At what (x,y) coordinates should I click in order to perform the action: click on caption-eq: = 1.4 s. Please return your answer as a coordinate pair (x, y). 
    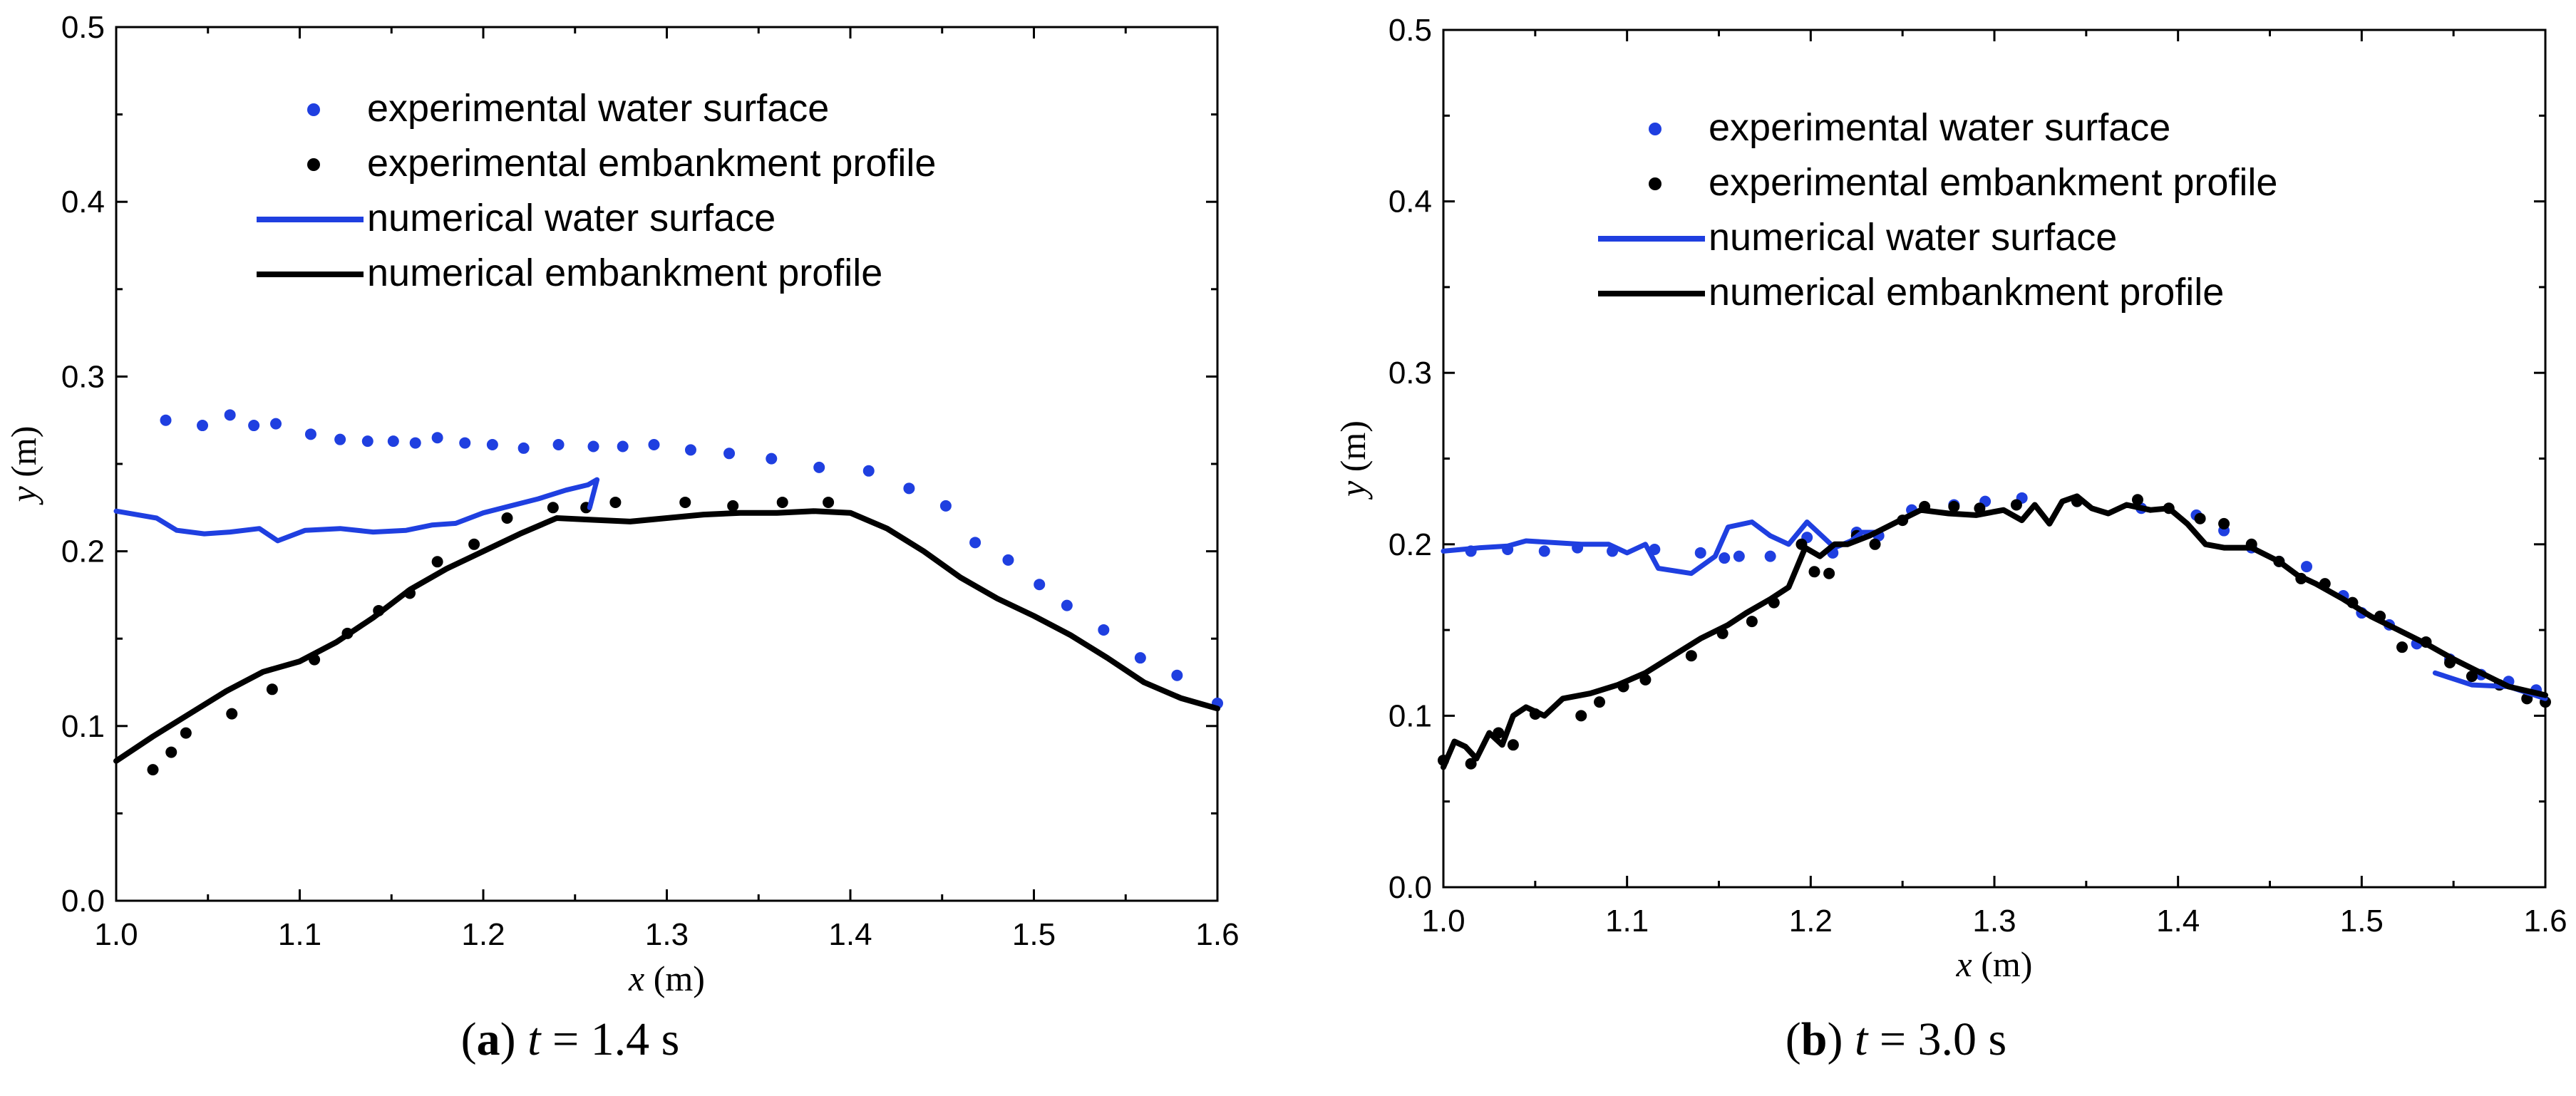
    Looking at the image, I should click on (609, 1039).